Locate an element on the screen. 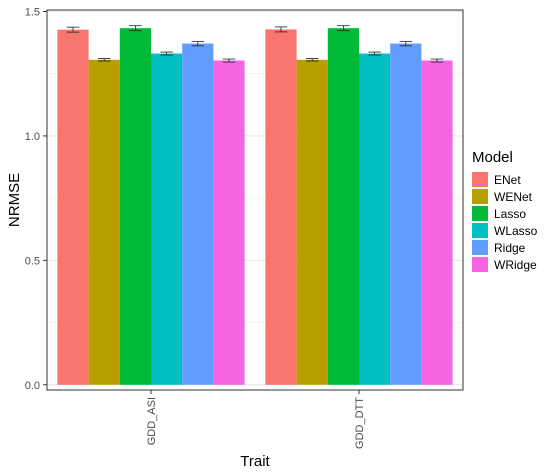 The height and width of the screenshot is (476, 550). legend-key-lasso is located at coordinates (480, 213).